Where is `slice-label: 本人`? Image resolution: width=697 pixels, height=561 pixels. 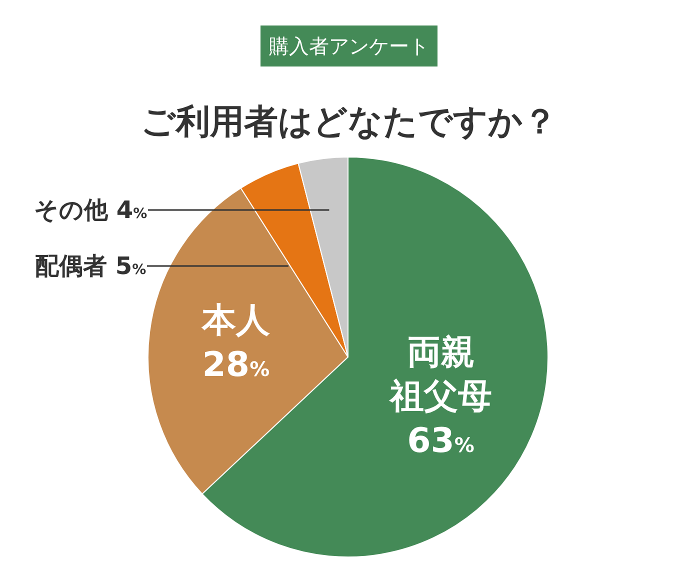 slice-label: 本人 is located at coordinates (235, 320).